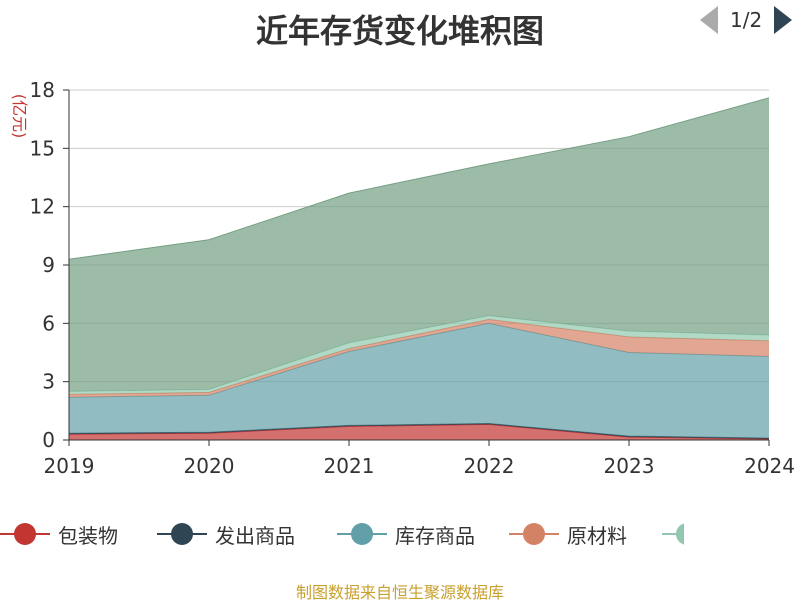 This screenshot has width=800, height=603. What do you see at coordinates (399, 592) in the screenshot?
I see `source-note: 制图数据来自恒生聚源数据库` at bounding box center [399, 592].